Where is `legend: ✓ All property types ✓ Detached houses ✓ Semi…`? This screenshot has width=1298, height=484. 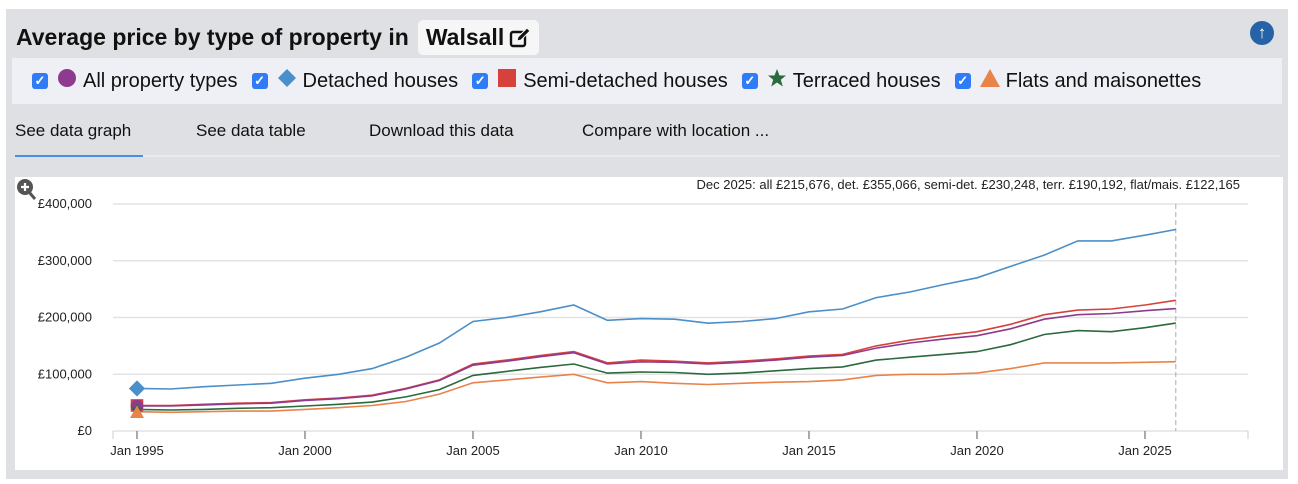 legend: ✓ All property types ✓ Detached houses ✓ Semi… is located at coordinates (647, 81).